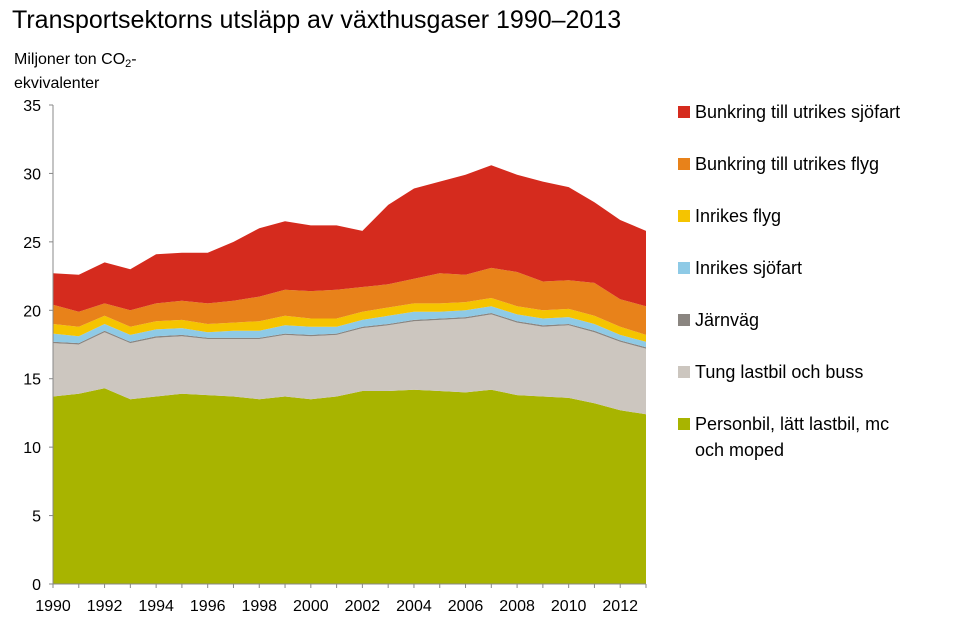  I want to click on y-axis-label-line1-end: -, so click(134, 59).